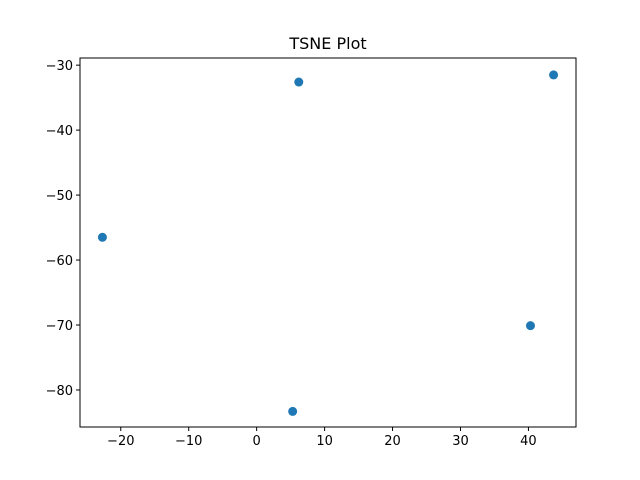 The width and height of the screenshot is (640, 480). I want to click on x-tick-label: 30, so click(460, 441).